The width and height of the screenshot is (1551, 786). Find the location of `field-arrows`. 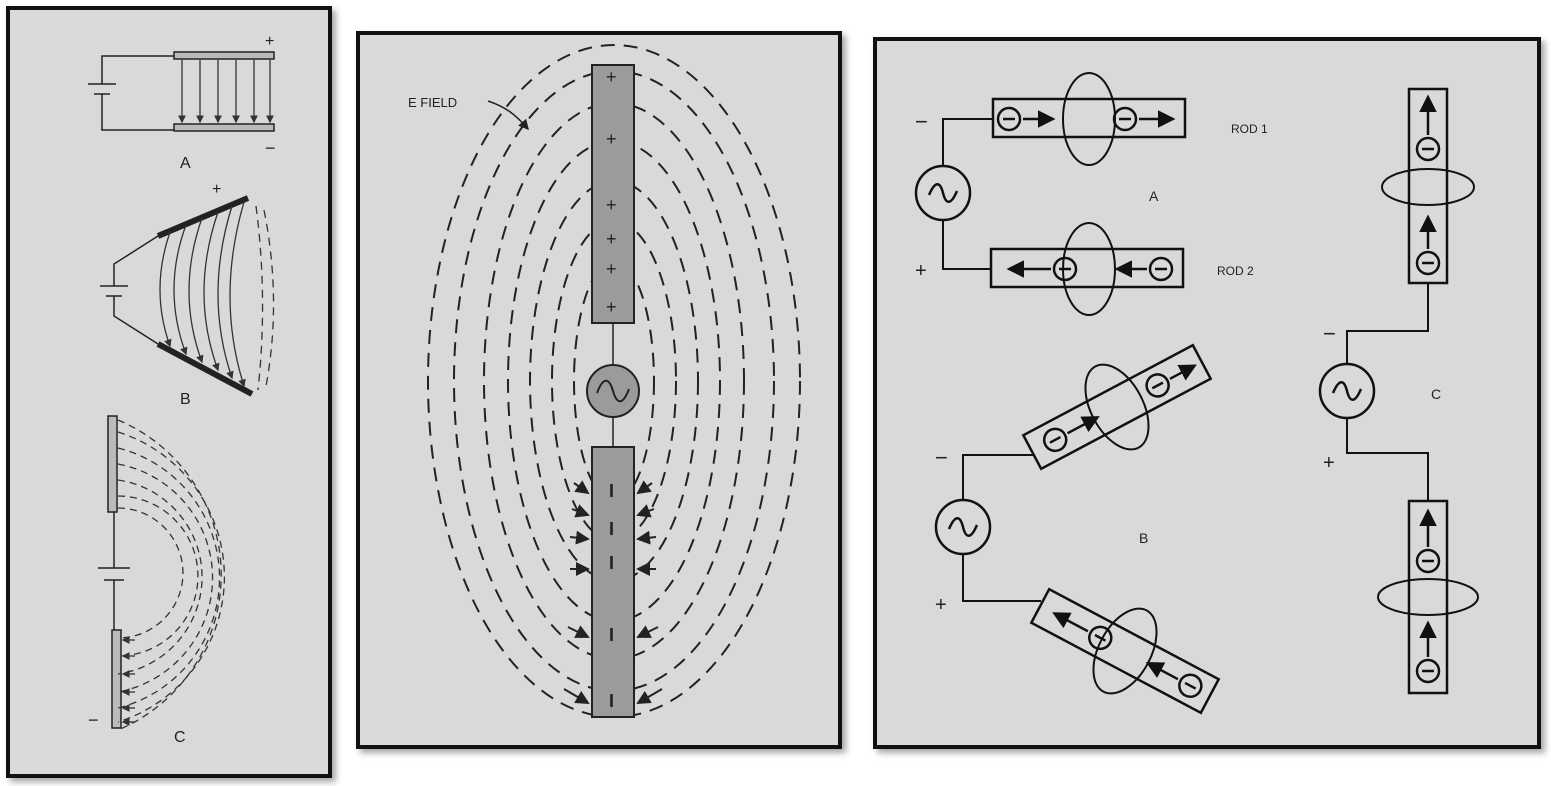

field-arrows is located at coordinates (613, 592).